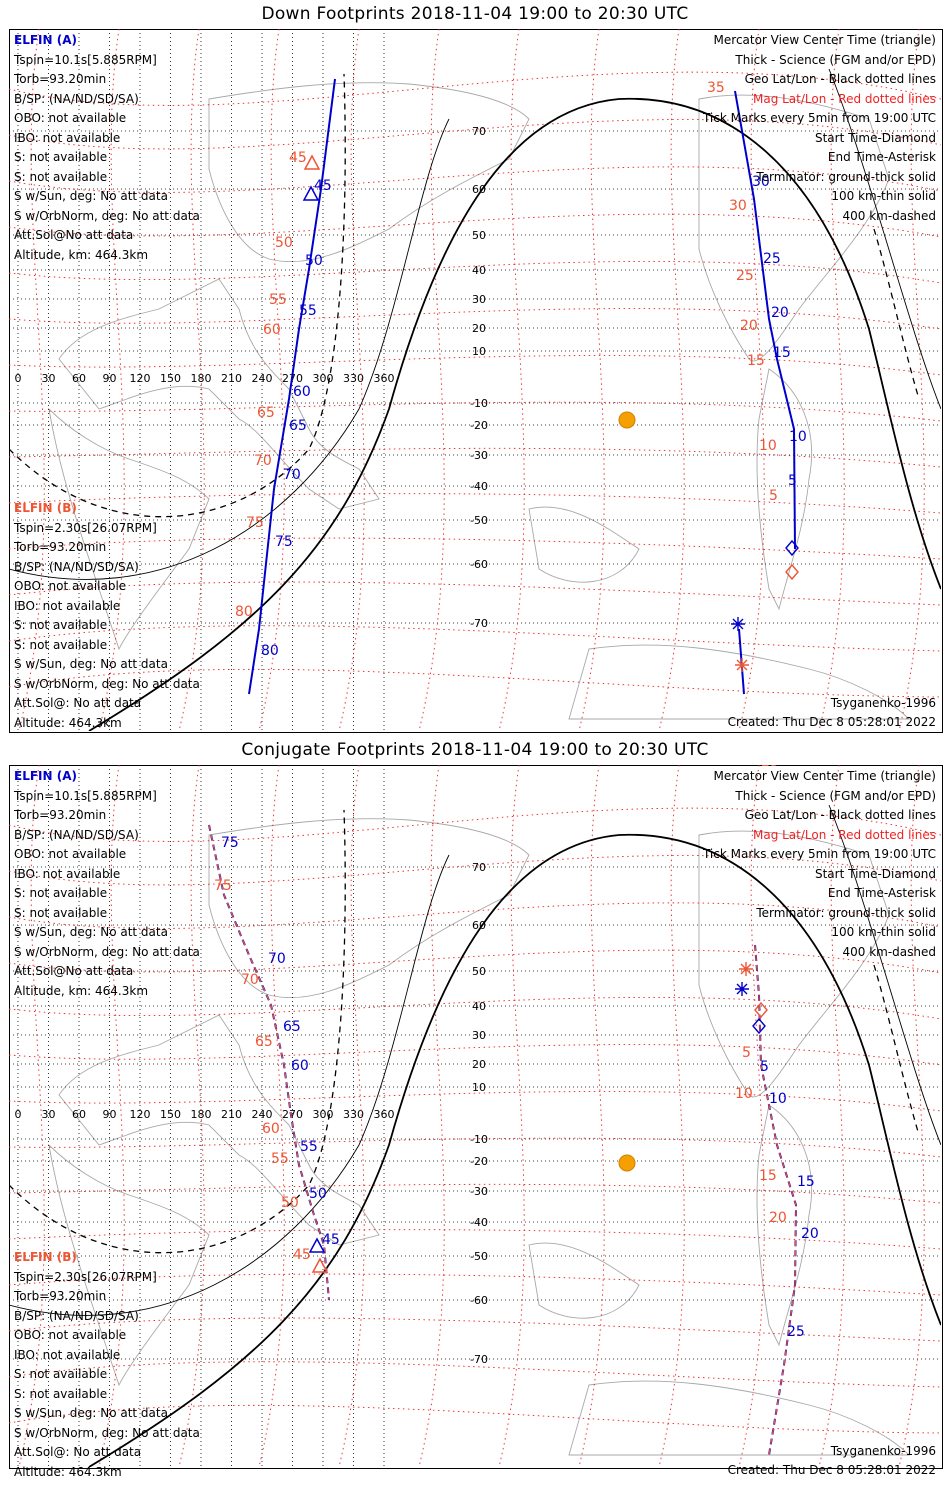 This screenshot has height=1500, width=950. What do you see at coordinates (883, 1451) in the screenshot?
I see `model-label: Tsyganenko-1996` at bounding box center [883, 1451].